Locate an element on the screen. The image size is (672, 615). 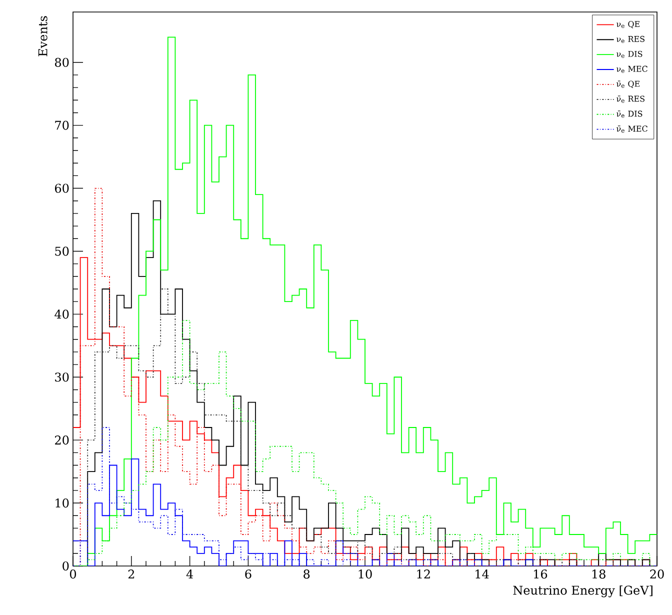
y-tick-label: 20 is located at coordinates (62, 440).